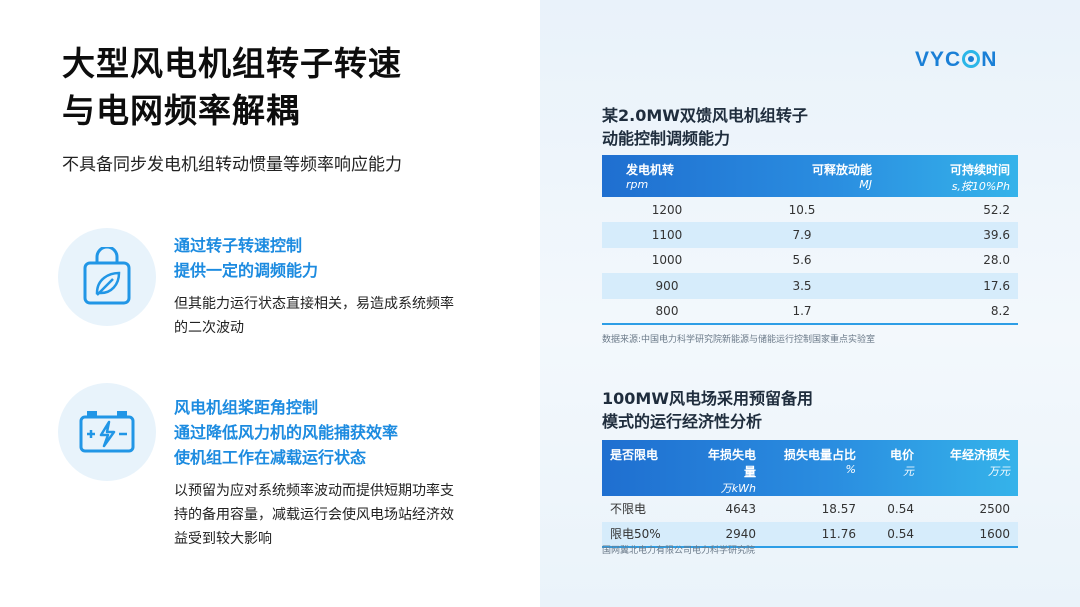 The height and width of the screenshot is (607, 1080). Describe the element at coordinates (707, 410) in the screenshot. I see `table-2-title: 100MW风电场采用预留备用 模式的运行经济性分析` at that location.